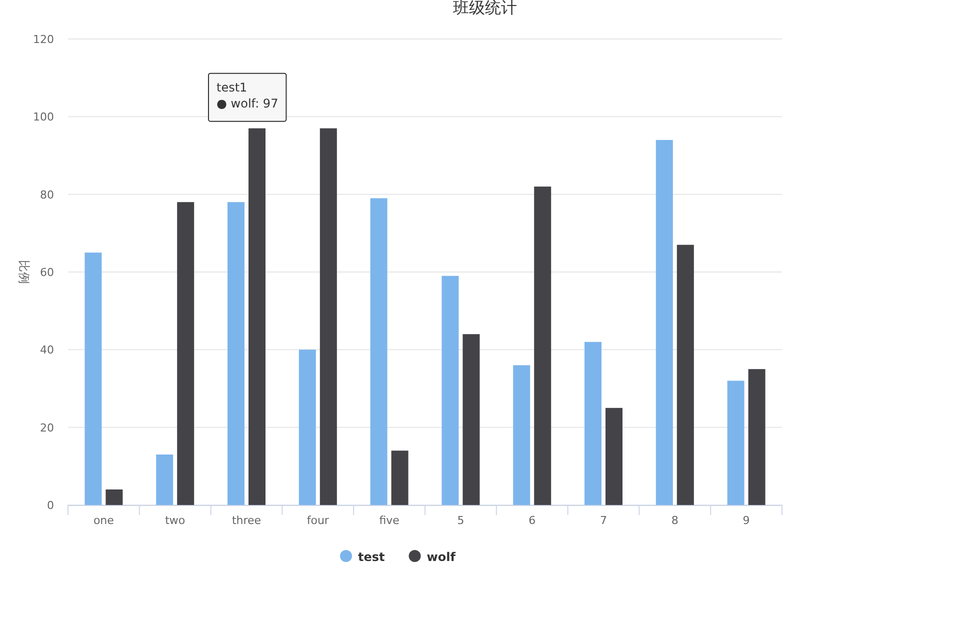 Image resolution: width=975 pixels, height=630 pixels. I want to click on y-tick-label: 100, so click(43, 117).